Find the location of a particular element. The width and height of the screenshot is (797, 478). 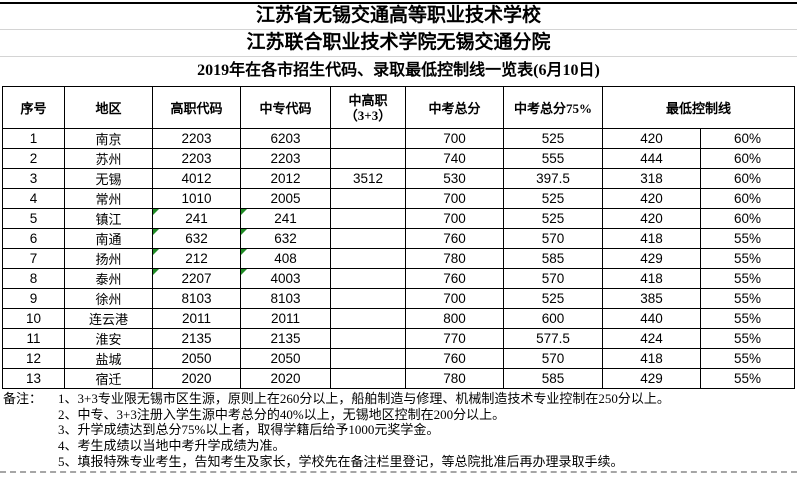

cell-zhongzhuan-code: 2005 is located at coordinates (285, 198).